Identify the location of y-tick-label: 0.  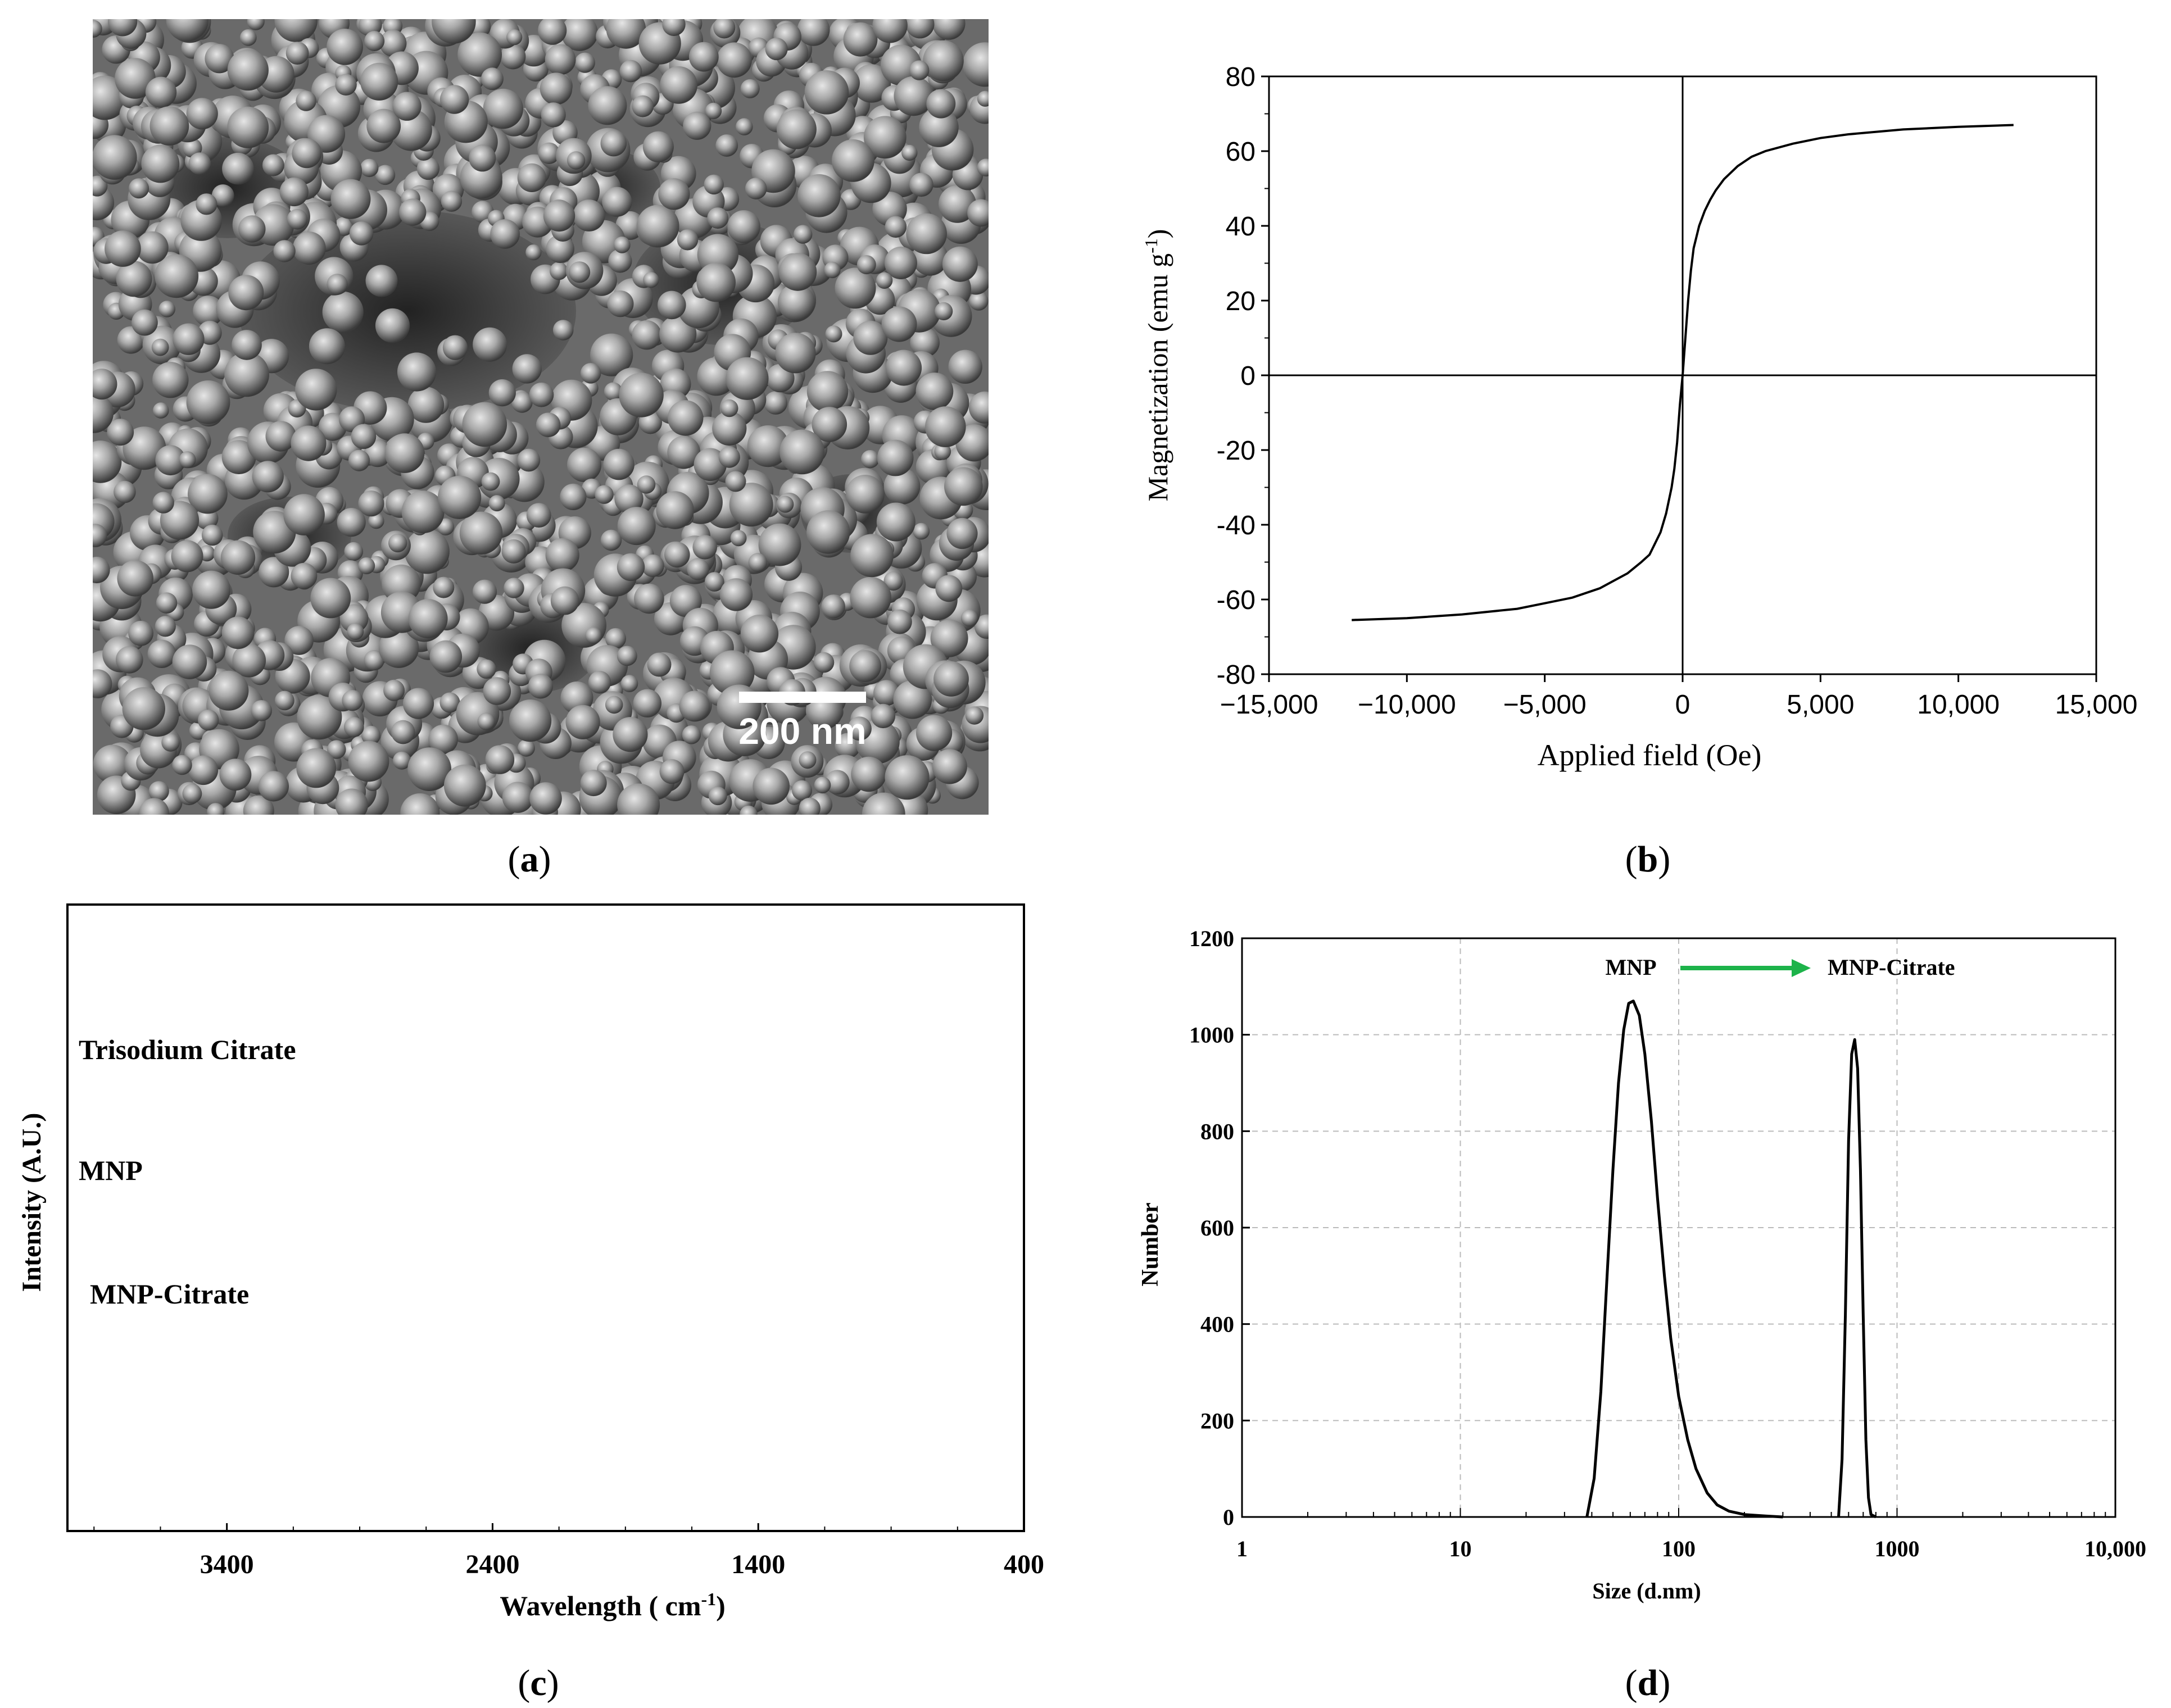
(1228, 1517).